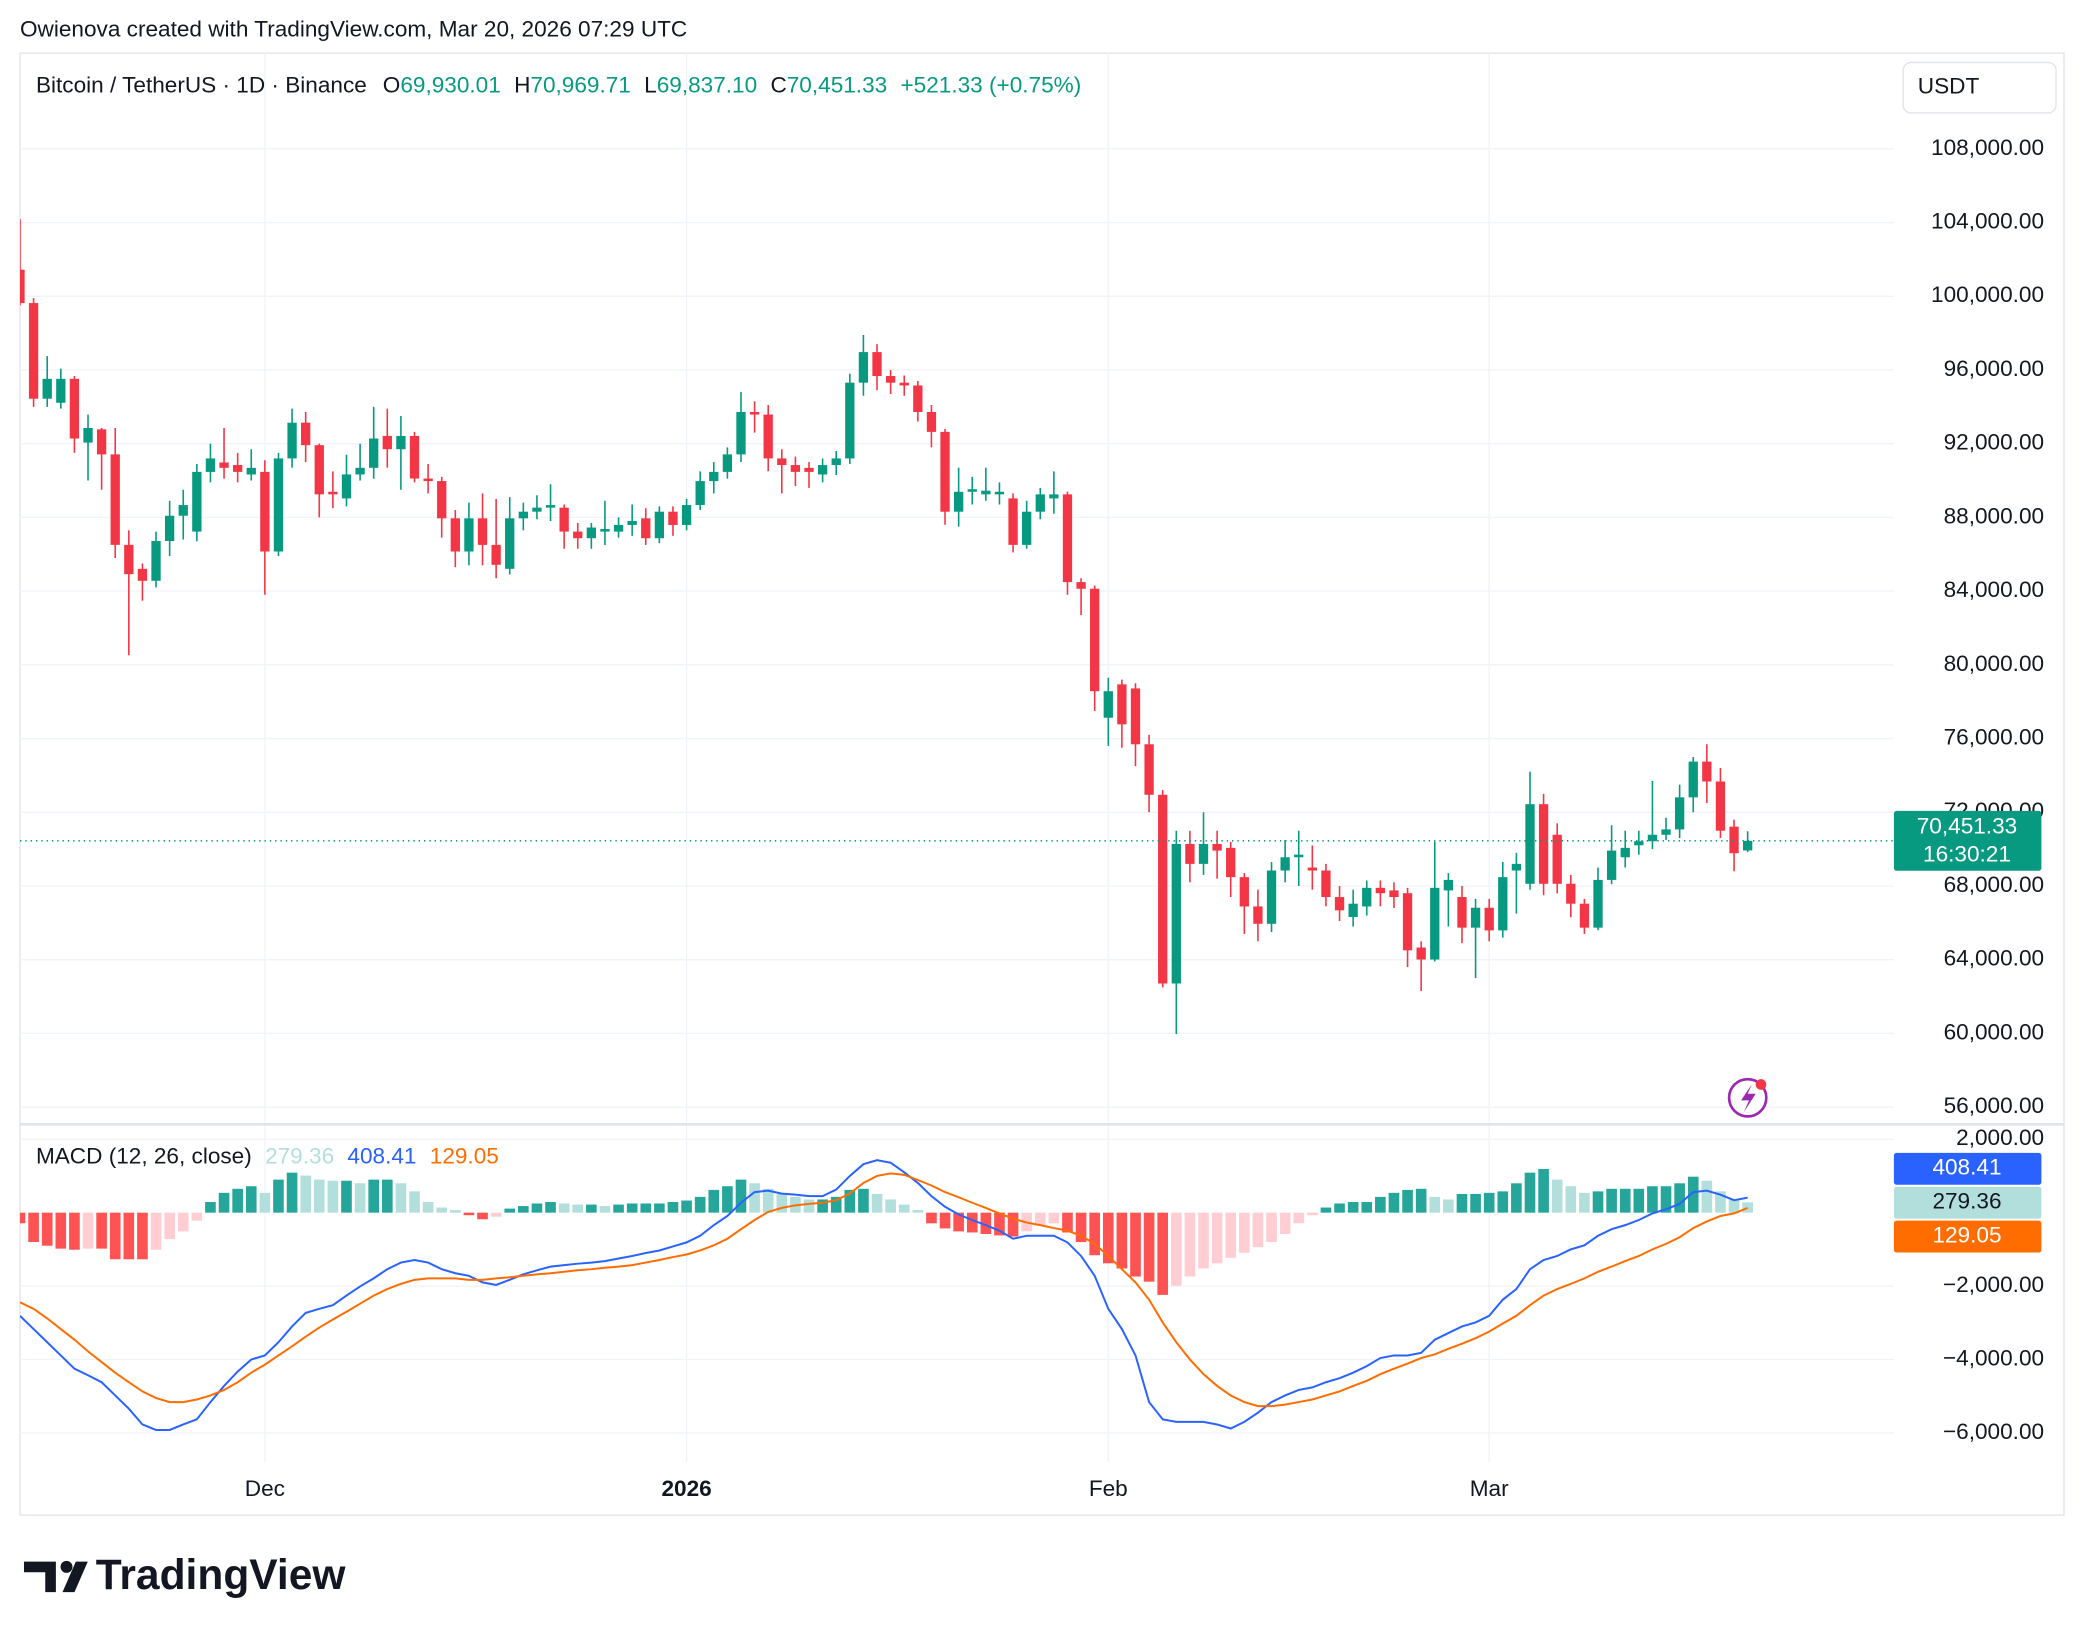 The height and width of the screenshot is (1636, 2084). I want to click on y-tick-label: 68,000.00, so click(1994, 884).